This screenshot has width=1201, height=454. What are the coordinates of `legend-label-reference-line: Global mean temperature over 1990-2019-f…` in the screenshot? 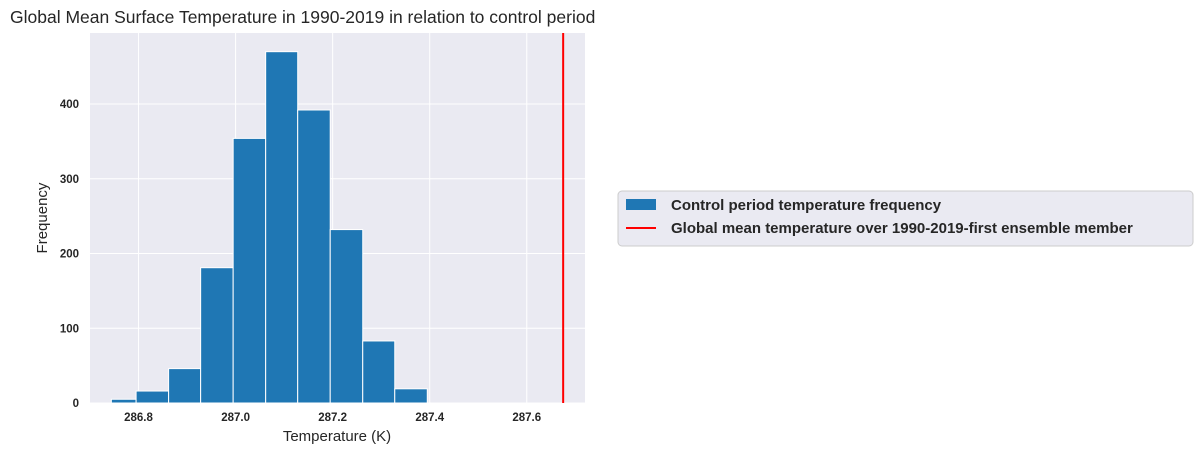 It's located at (902, 228).